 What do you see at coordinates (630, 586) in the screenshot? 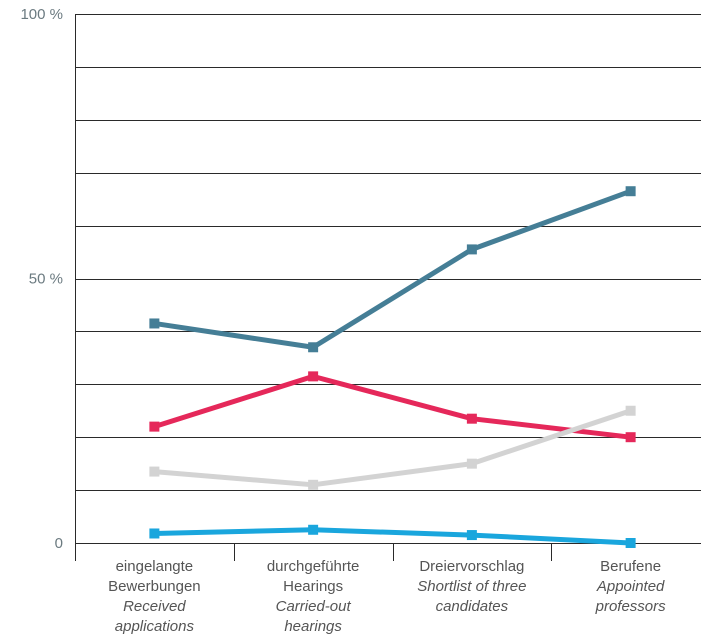
I see `x-category-label-english: Appointed` at bounding box center [630, 586].